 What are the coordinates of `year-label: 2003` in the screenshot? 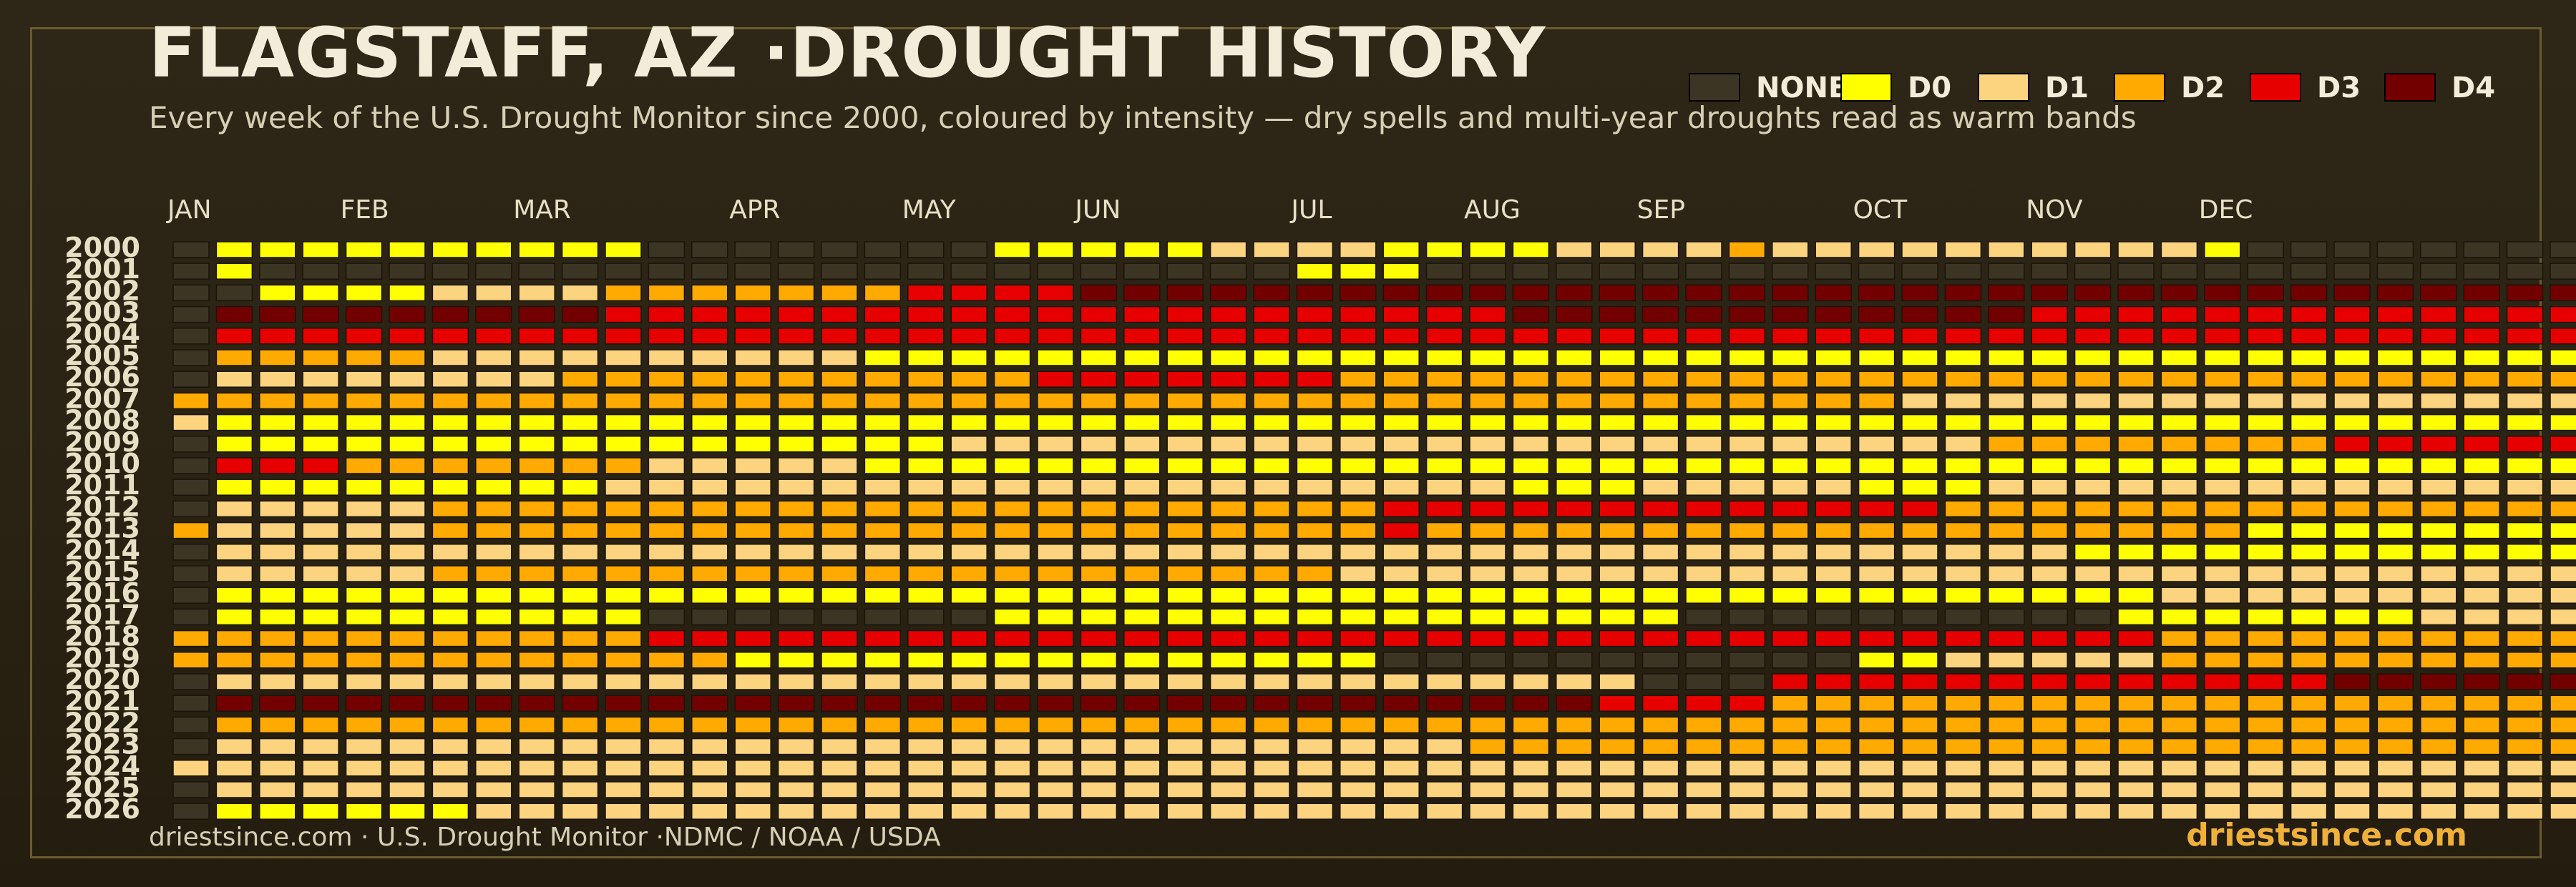 It's located at (102, 312).